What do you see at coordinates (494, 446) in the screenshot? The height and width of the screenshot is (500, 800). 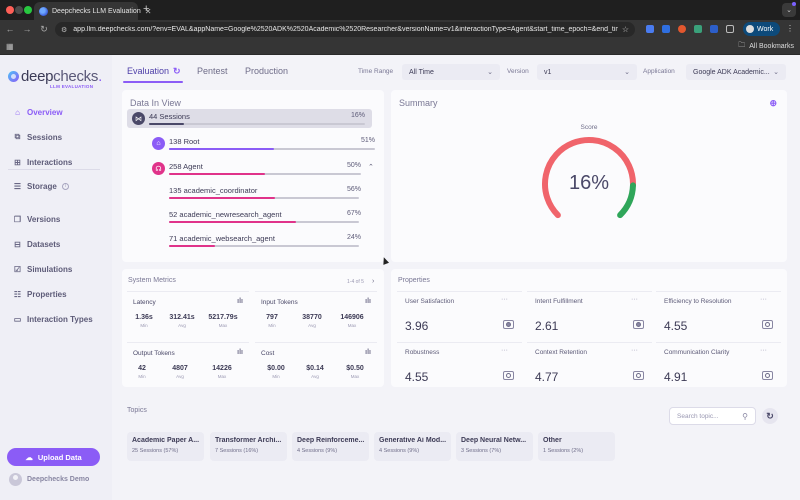 I see `topic-card: Deep Neural Netw... 3 Sessions (7%)` at bounding box center [494, 446].